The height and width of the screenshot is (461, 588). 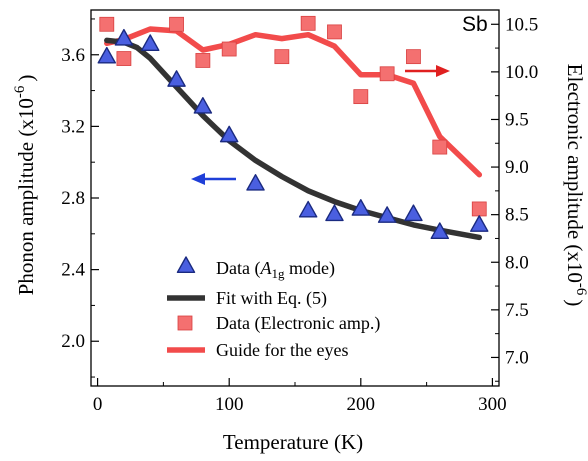 What do you see at coordinates (238, 268) in the screenshot?
I see `legend-phonon-prefix: Data (` at bounding box center [238, 268].